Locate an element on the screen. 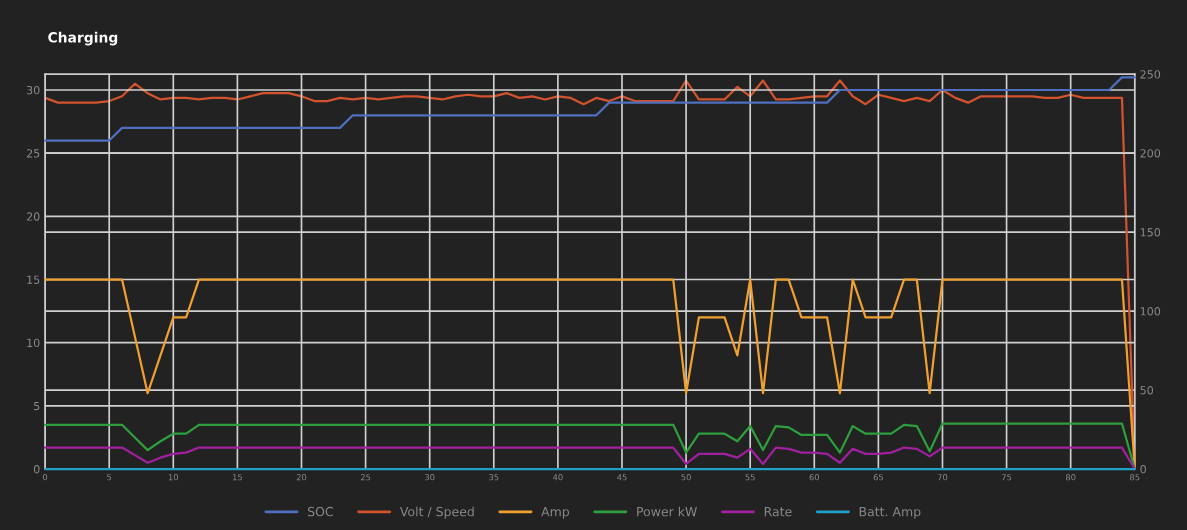 The width and height of the screenshot is (1187, 530). legend-label: Batt. Amp is located at coordinates (890, 513).